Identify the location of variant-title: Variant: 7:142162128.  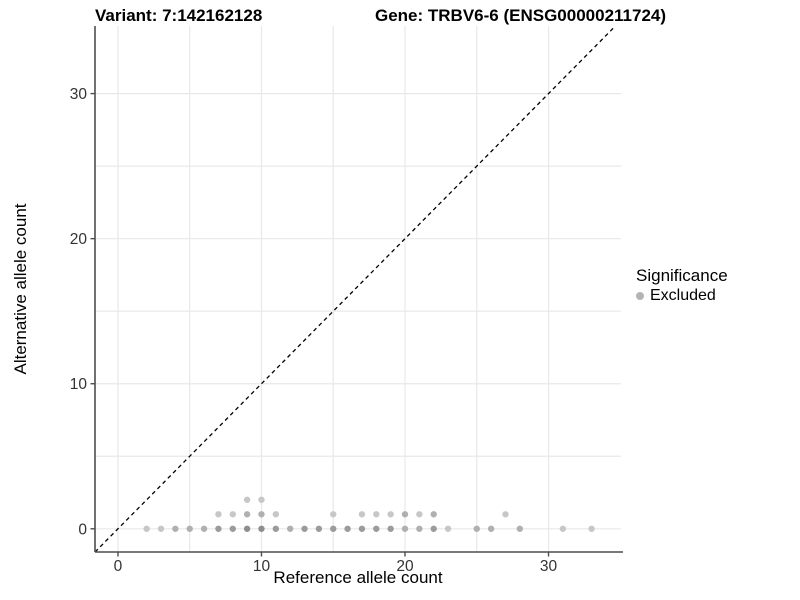
(179, 15).